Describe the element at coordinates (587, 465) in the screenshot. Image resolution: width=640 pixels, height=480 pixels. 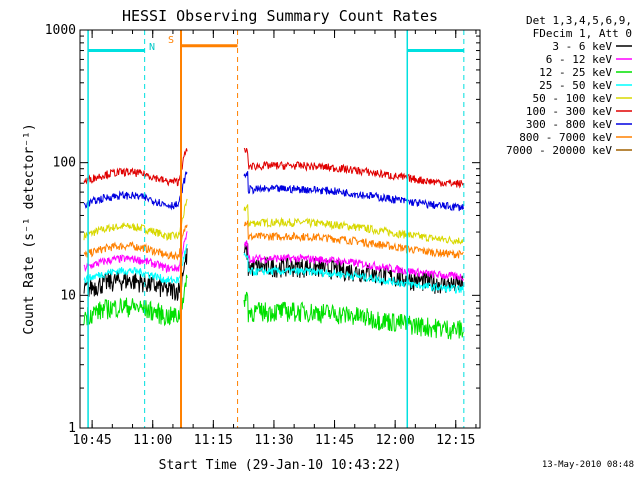
I see `timestamp-footer: 13-May-2010 08:48` at that location.